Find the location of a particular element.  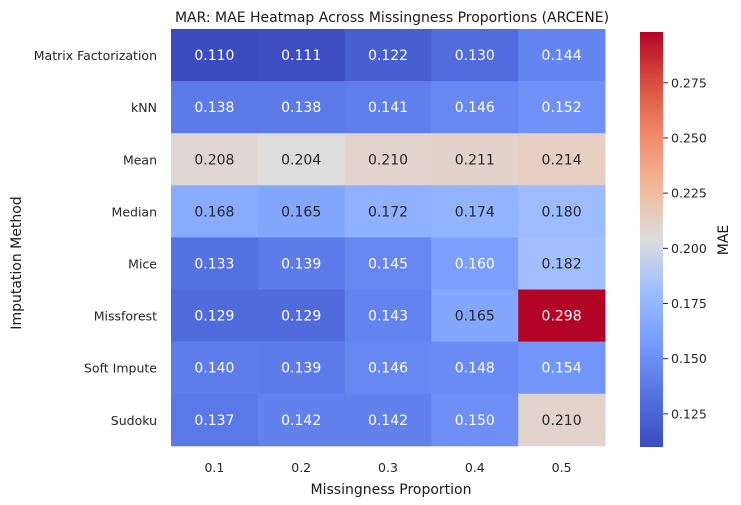

cell-value-label: 0.298 is located at coordinates (562, 317).